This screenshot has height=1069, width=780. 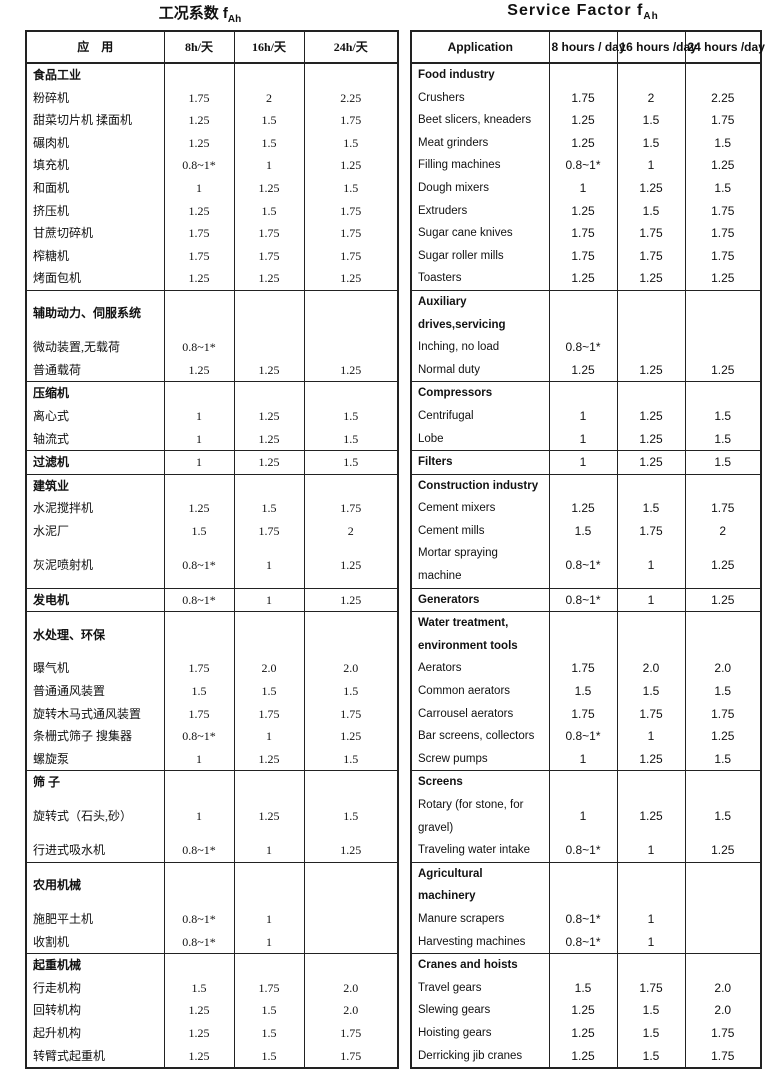 I want to click on factor-value: 2.0, so click(x=723, y=669).